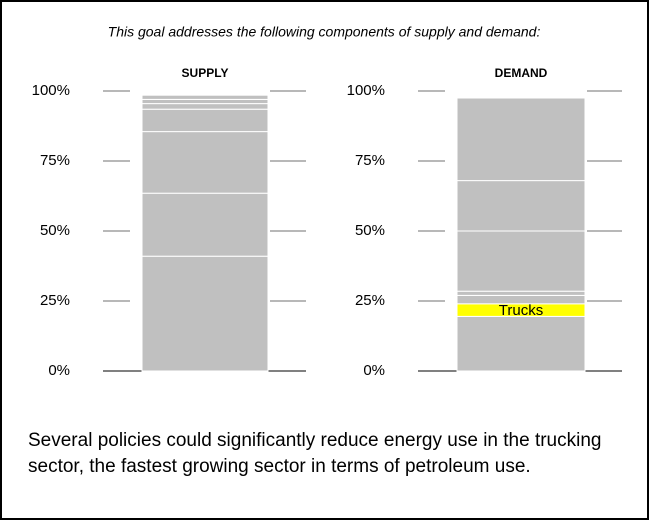 The width and height of the screenshot is (649, 520). I want to click on chart-title: SUPPLY, so click(205, 73).